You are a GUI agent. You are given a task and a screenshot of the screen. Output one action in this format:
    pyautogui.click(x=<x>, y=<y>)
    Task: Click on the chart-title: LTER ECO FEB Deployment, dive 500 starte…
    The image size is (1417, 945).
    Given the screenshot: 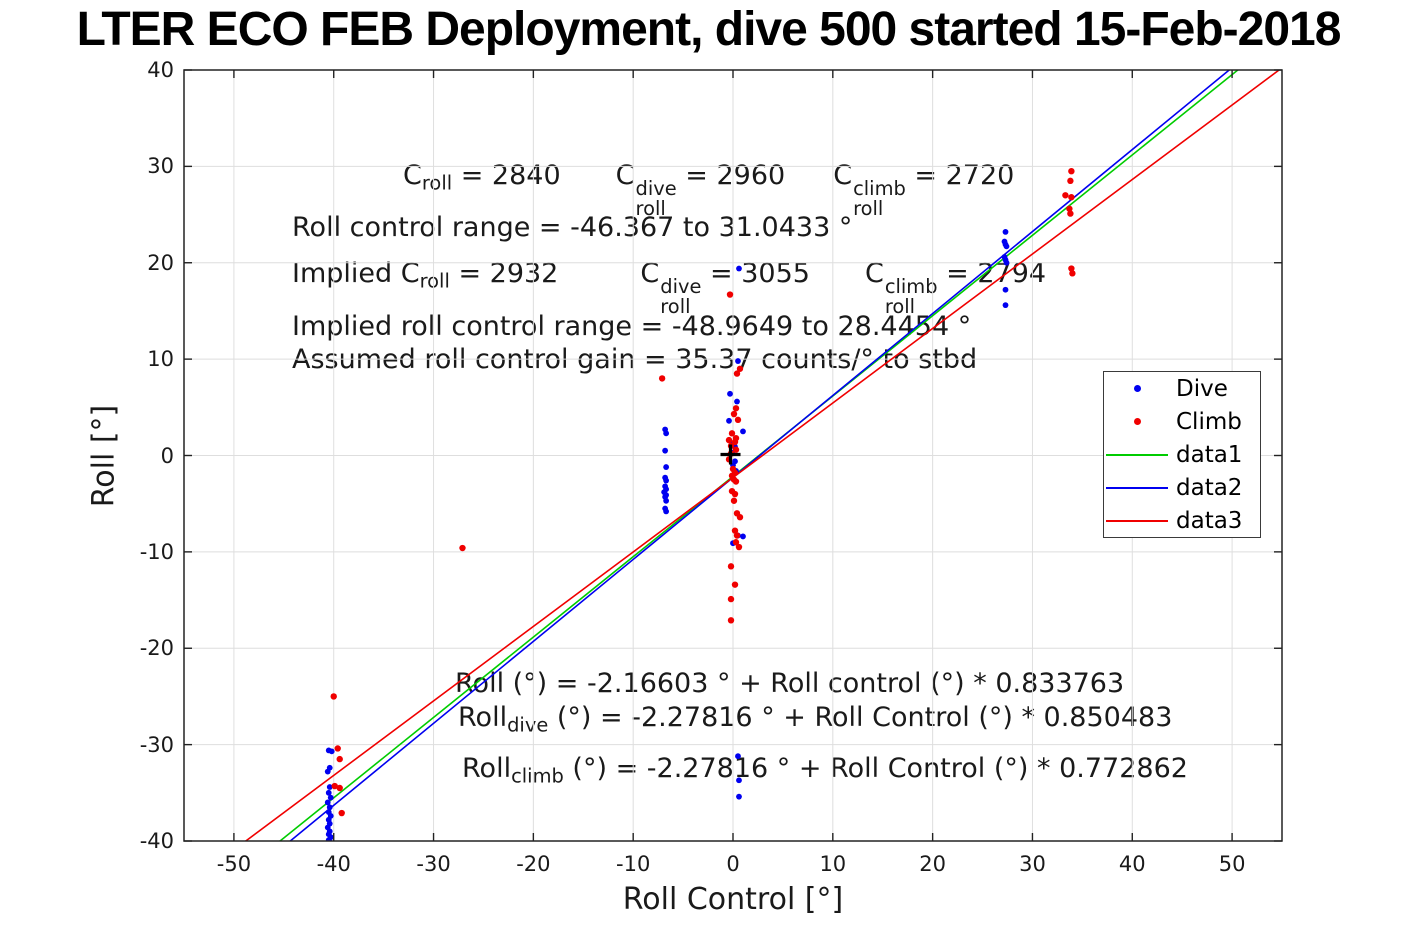 What is the action you would take?
    pyautogui.click(x=709, y=29)
    